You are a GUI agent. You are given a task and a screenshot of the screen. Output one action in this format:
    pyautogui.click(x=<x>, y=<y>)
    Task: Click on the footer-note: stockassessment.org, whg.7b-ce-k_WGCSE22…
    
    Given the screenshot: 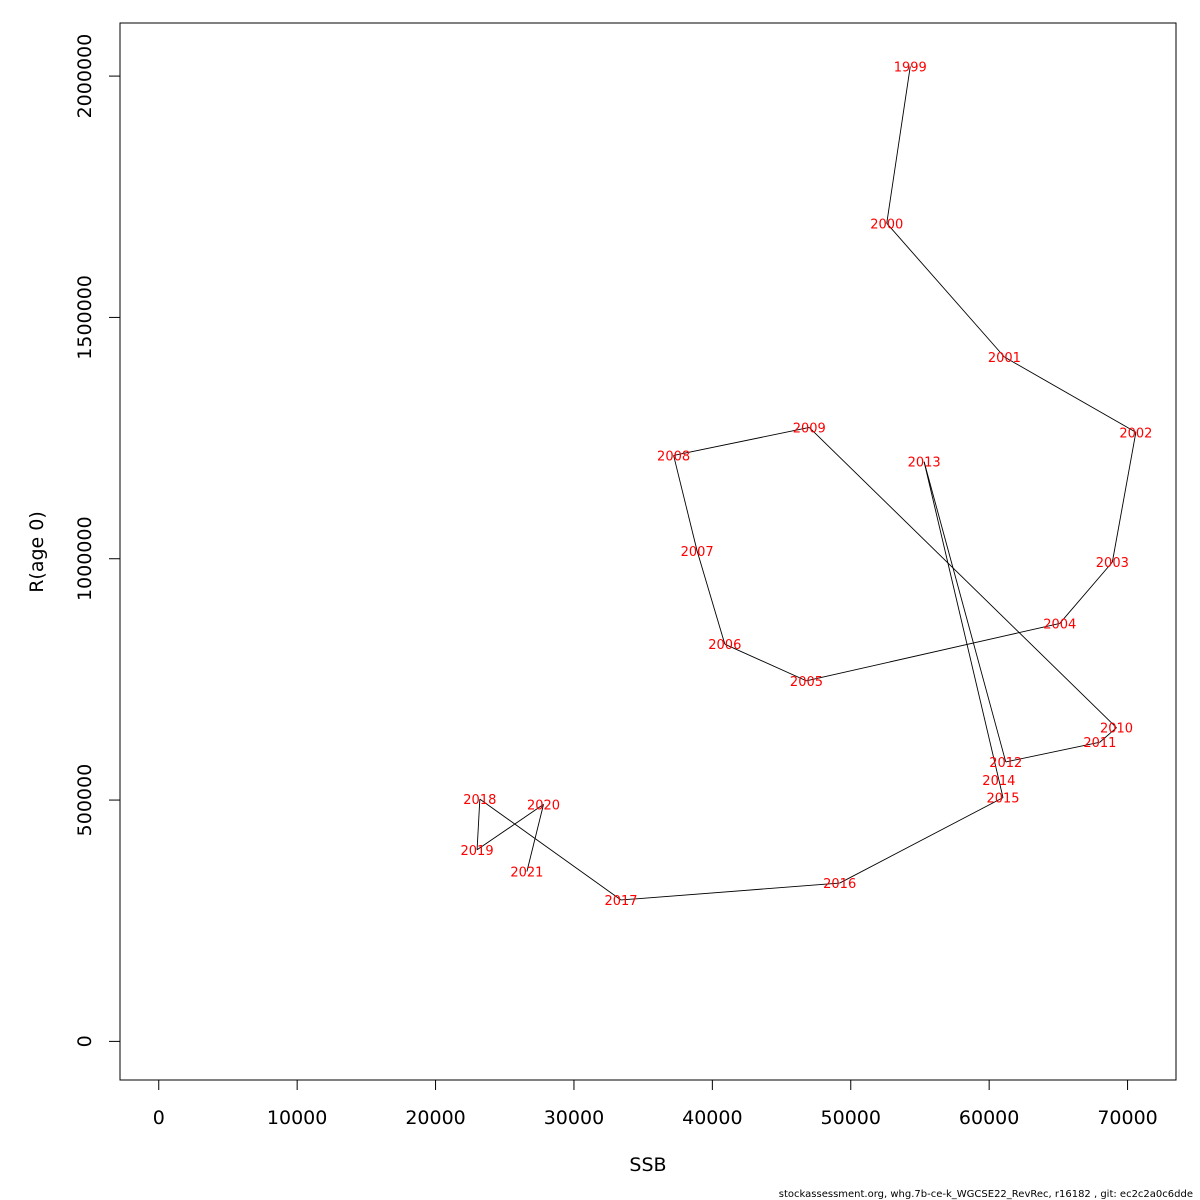 What is the action you would take?
    pyautogui.click(x=986, y=1194)
    